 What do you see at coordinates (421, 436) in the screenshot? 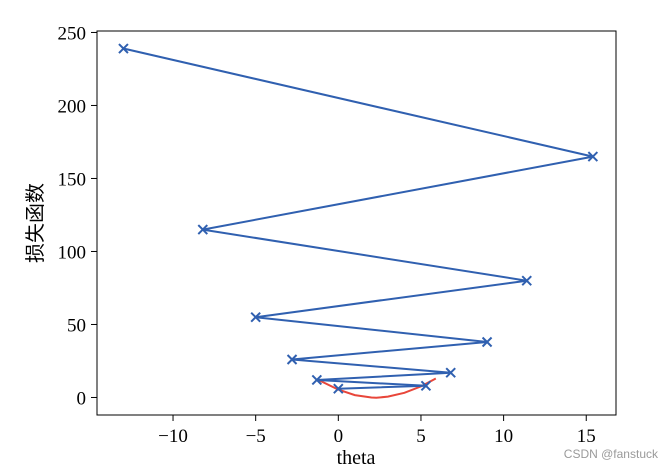
I see `x-tick-label: 5` at bounding box center [421, 436].